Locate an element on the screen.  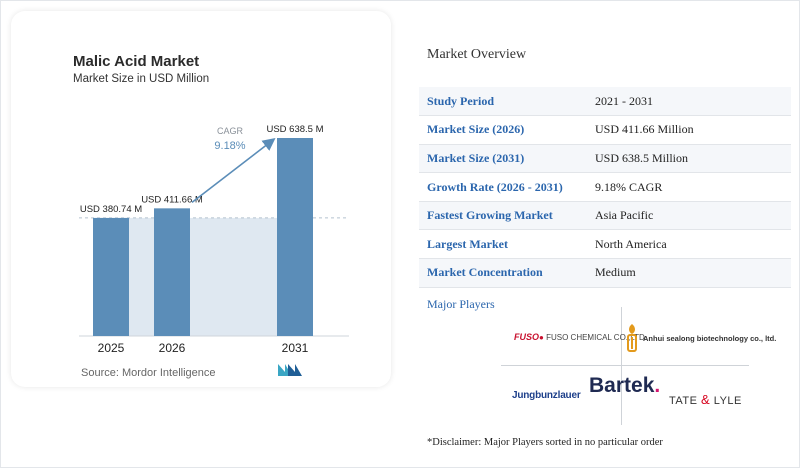
row-key: Study Period is located at coordinates (461, 100).